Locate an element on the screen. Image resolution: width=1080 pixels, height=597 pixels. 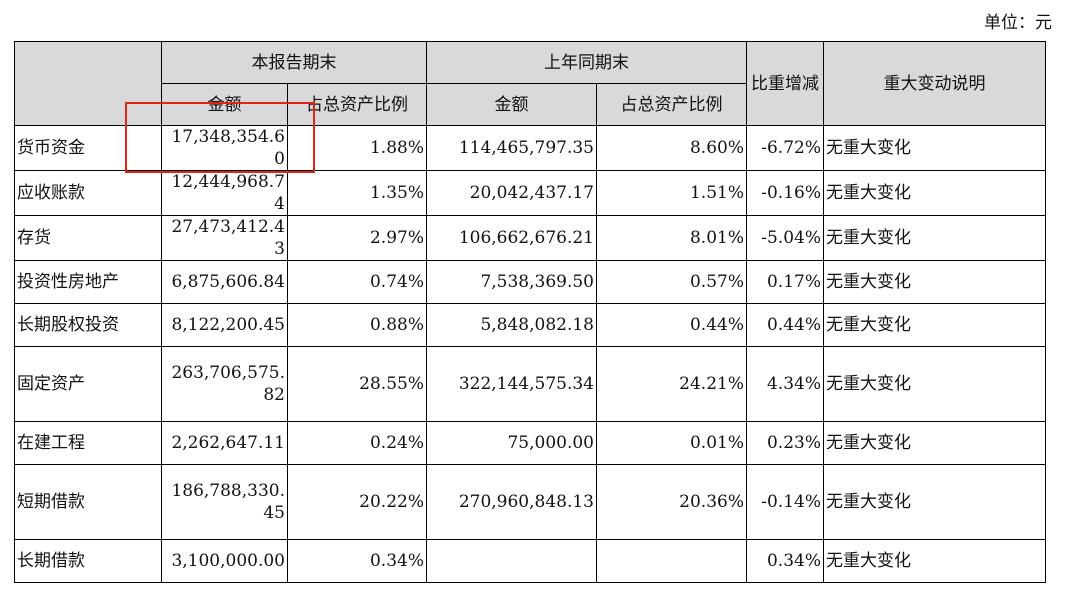
row-item-label: 存货 is located at coordinates (88, 238).